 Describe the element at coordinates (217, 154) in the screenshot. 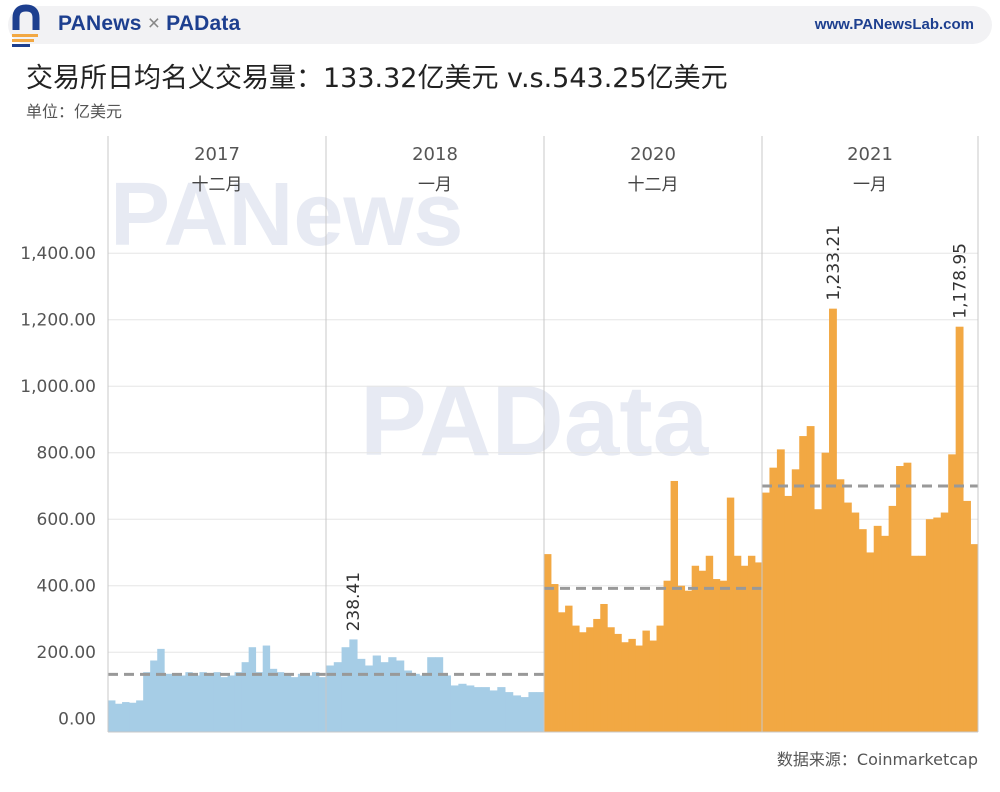

I see `panel-year-label: 2017` at that location.